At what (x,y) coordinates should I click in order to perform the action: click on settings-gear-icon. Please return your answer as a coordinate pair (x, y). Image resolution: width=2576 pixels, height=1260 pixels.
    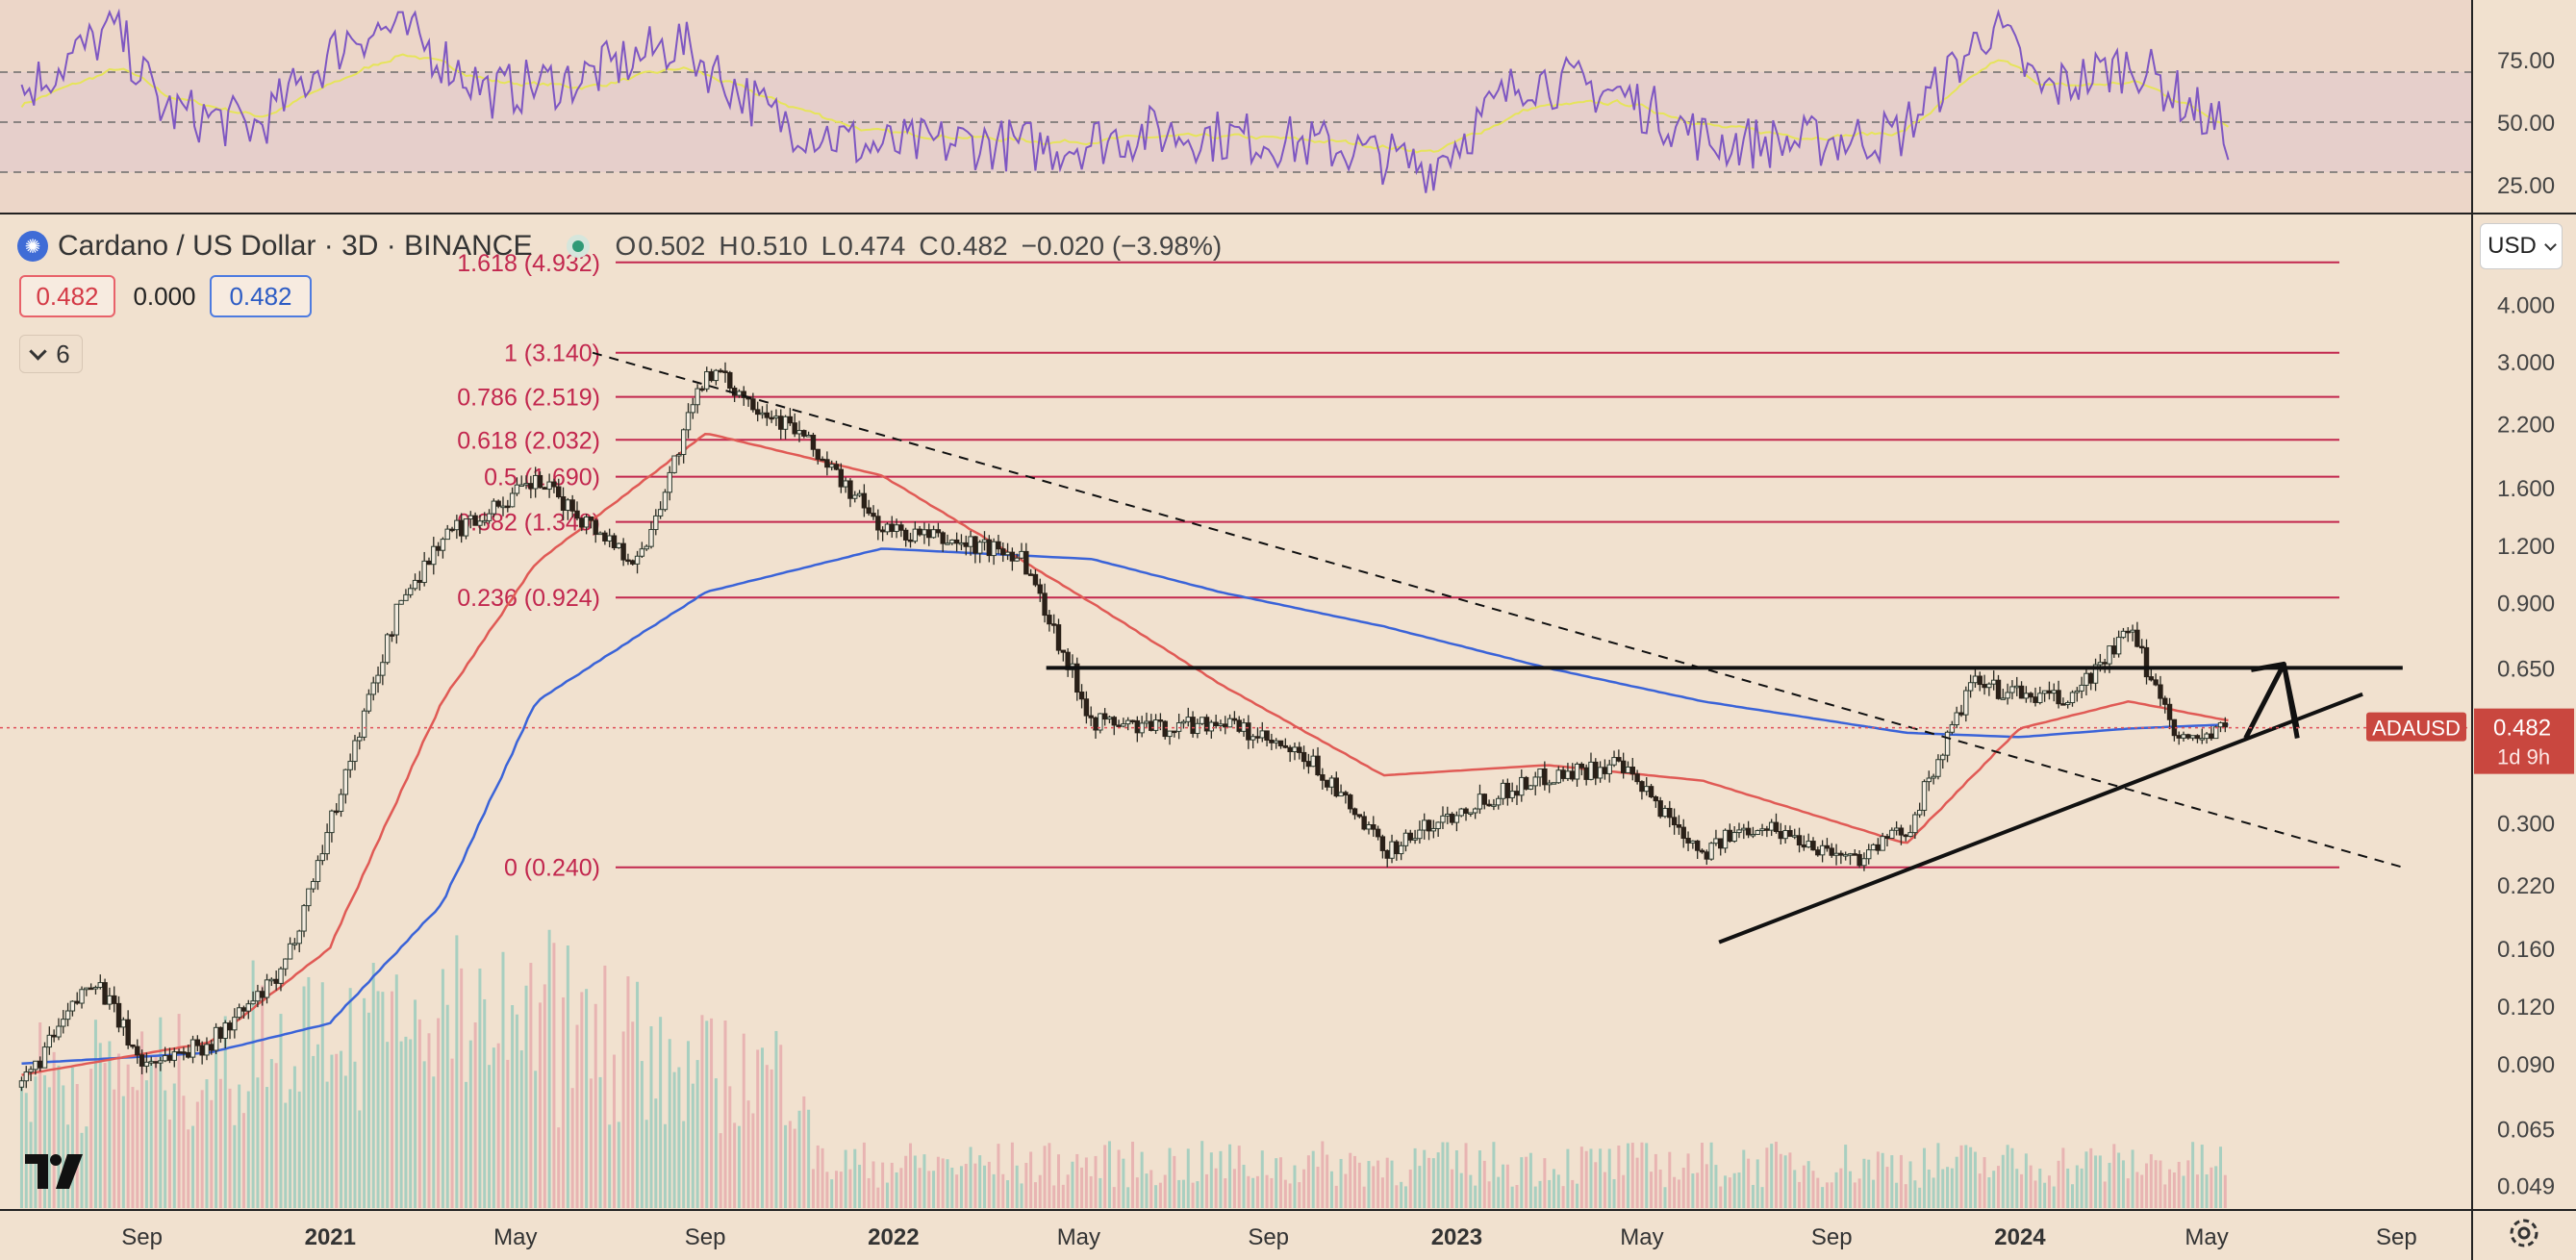
    Looking at the image, I should click on (2524, 1233).